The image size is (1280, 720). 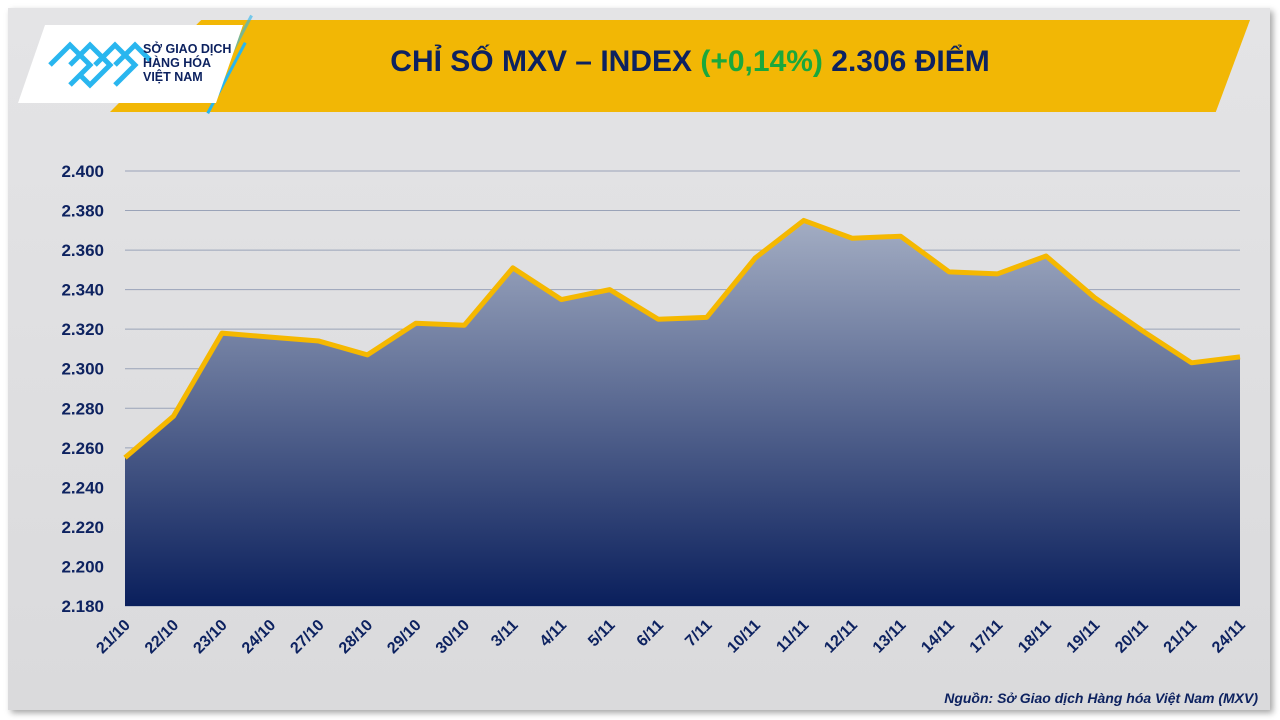 I want to click on x-tick-label: 29/10, so click(x=404, y=637).